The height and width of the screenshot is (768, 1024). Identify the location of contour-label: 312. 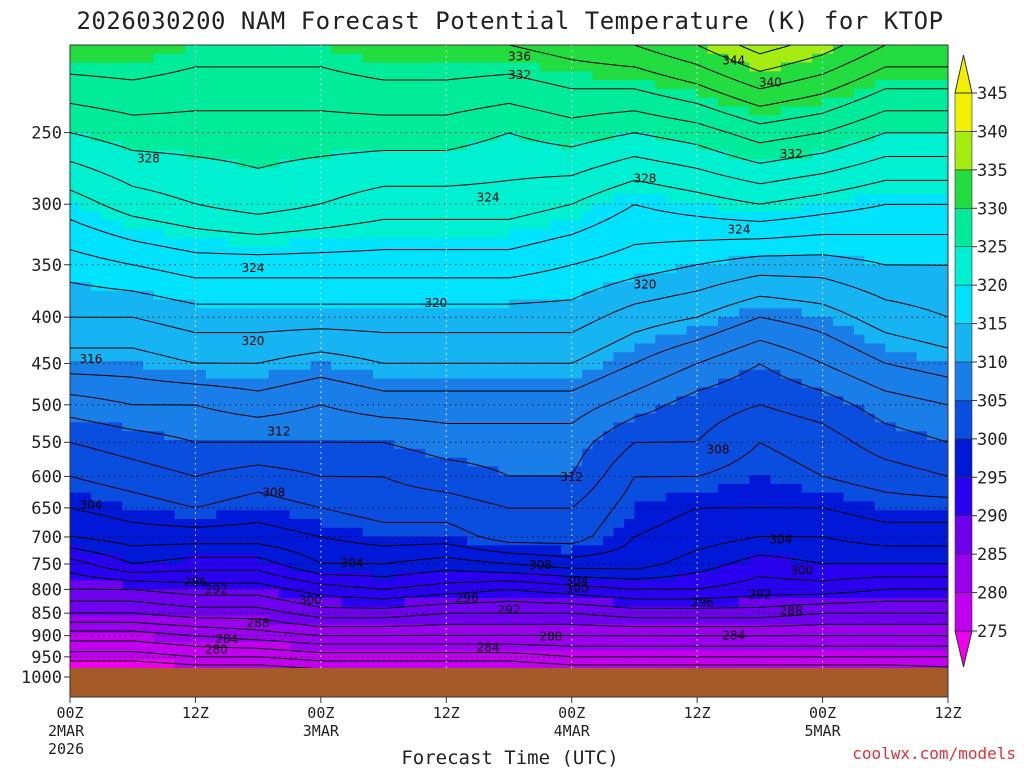
(279, 431).